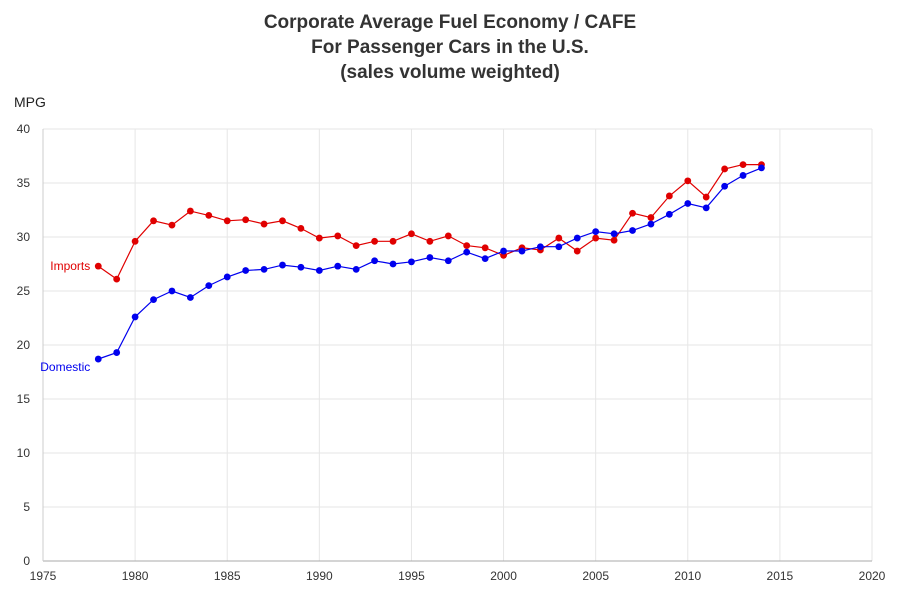 The image size is (900, 600). Describe the element at coordinates (24, 345) in the screenshot. I see `y-tick-label: 20` at that location.